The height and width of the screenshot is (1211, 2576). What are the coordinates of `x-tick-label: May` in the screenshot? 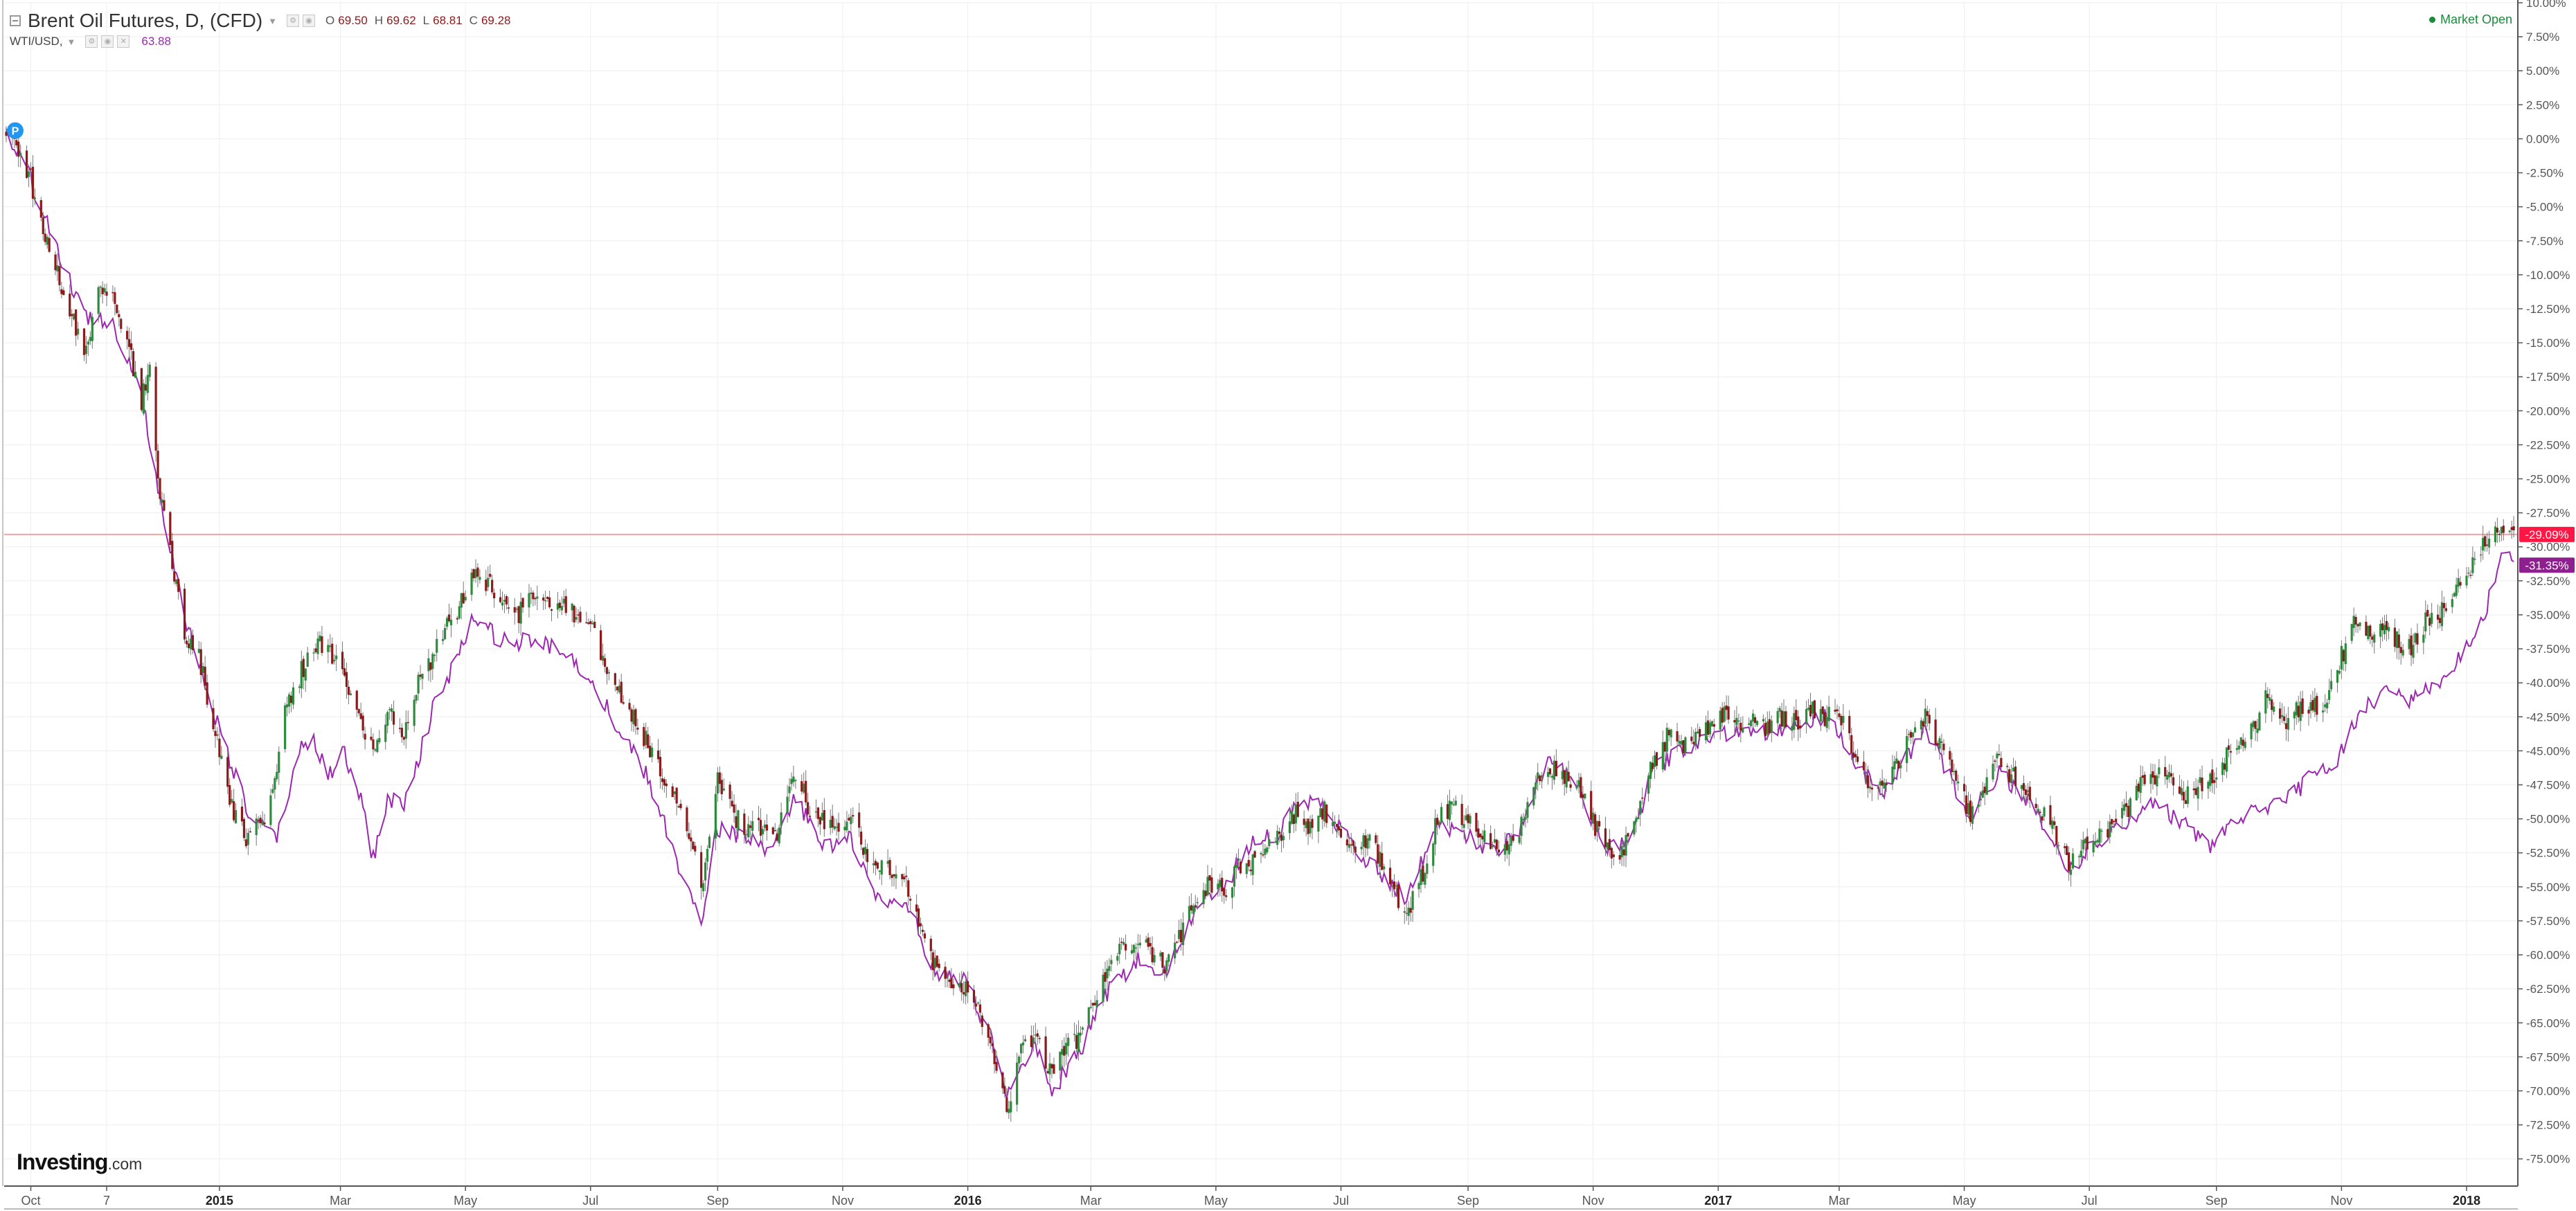 It's located at (1964, 1201).